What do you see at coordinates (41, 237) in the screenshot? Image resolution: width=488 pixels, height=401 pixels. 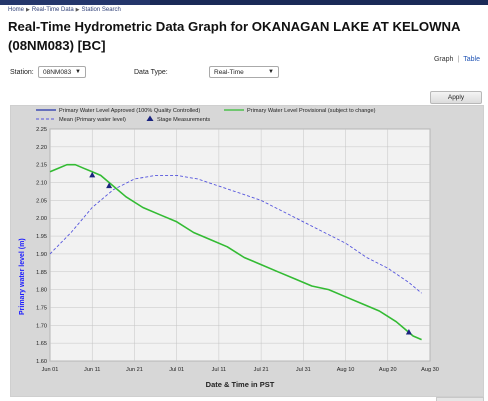 I see `y-tick-label: 1.95` at bounding box center [41, 237].